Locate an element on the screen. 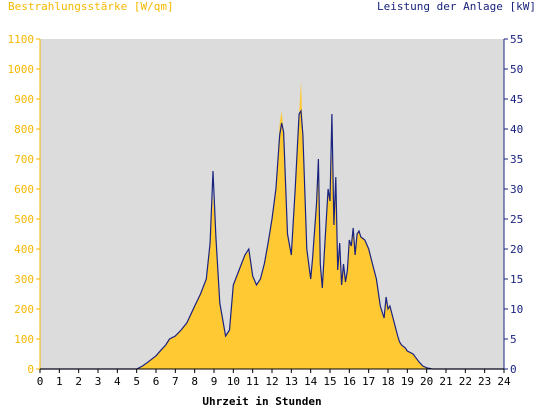  right-tick-label: 35 is located at coordinates (516, 159).